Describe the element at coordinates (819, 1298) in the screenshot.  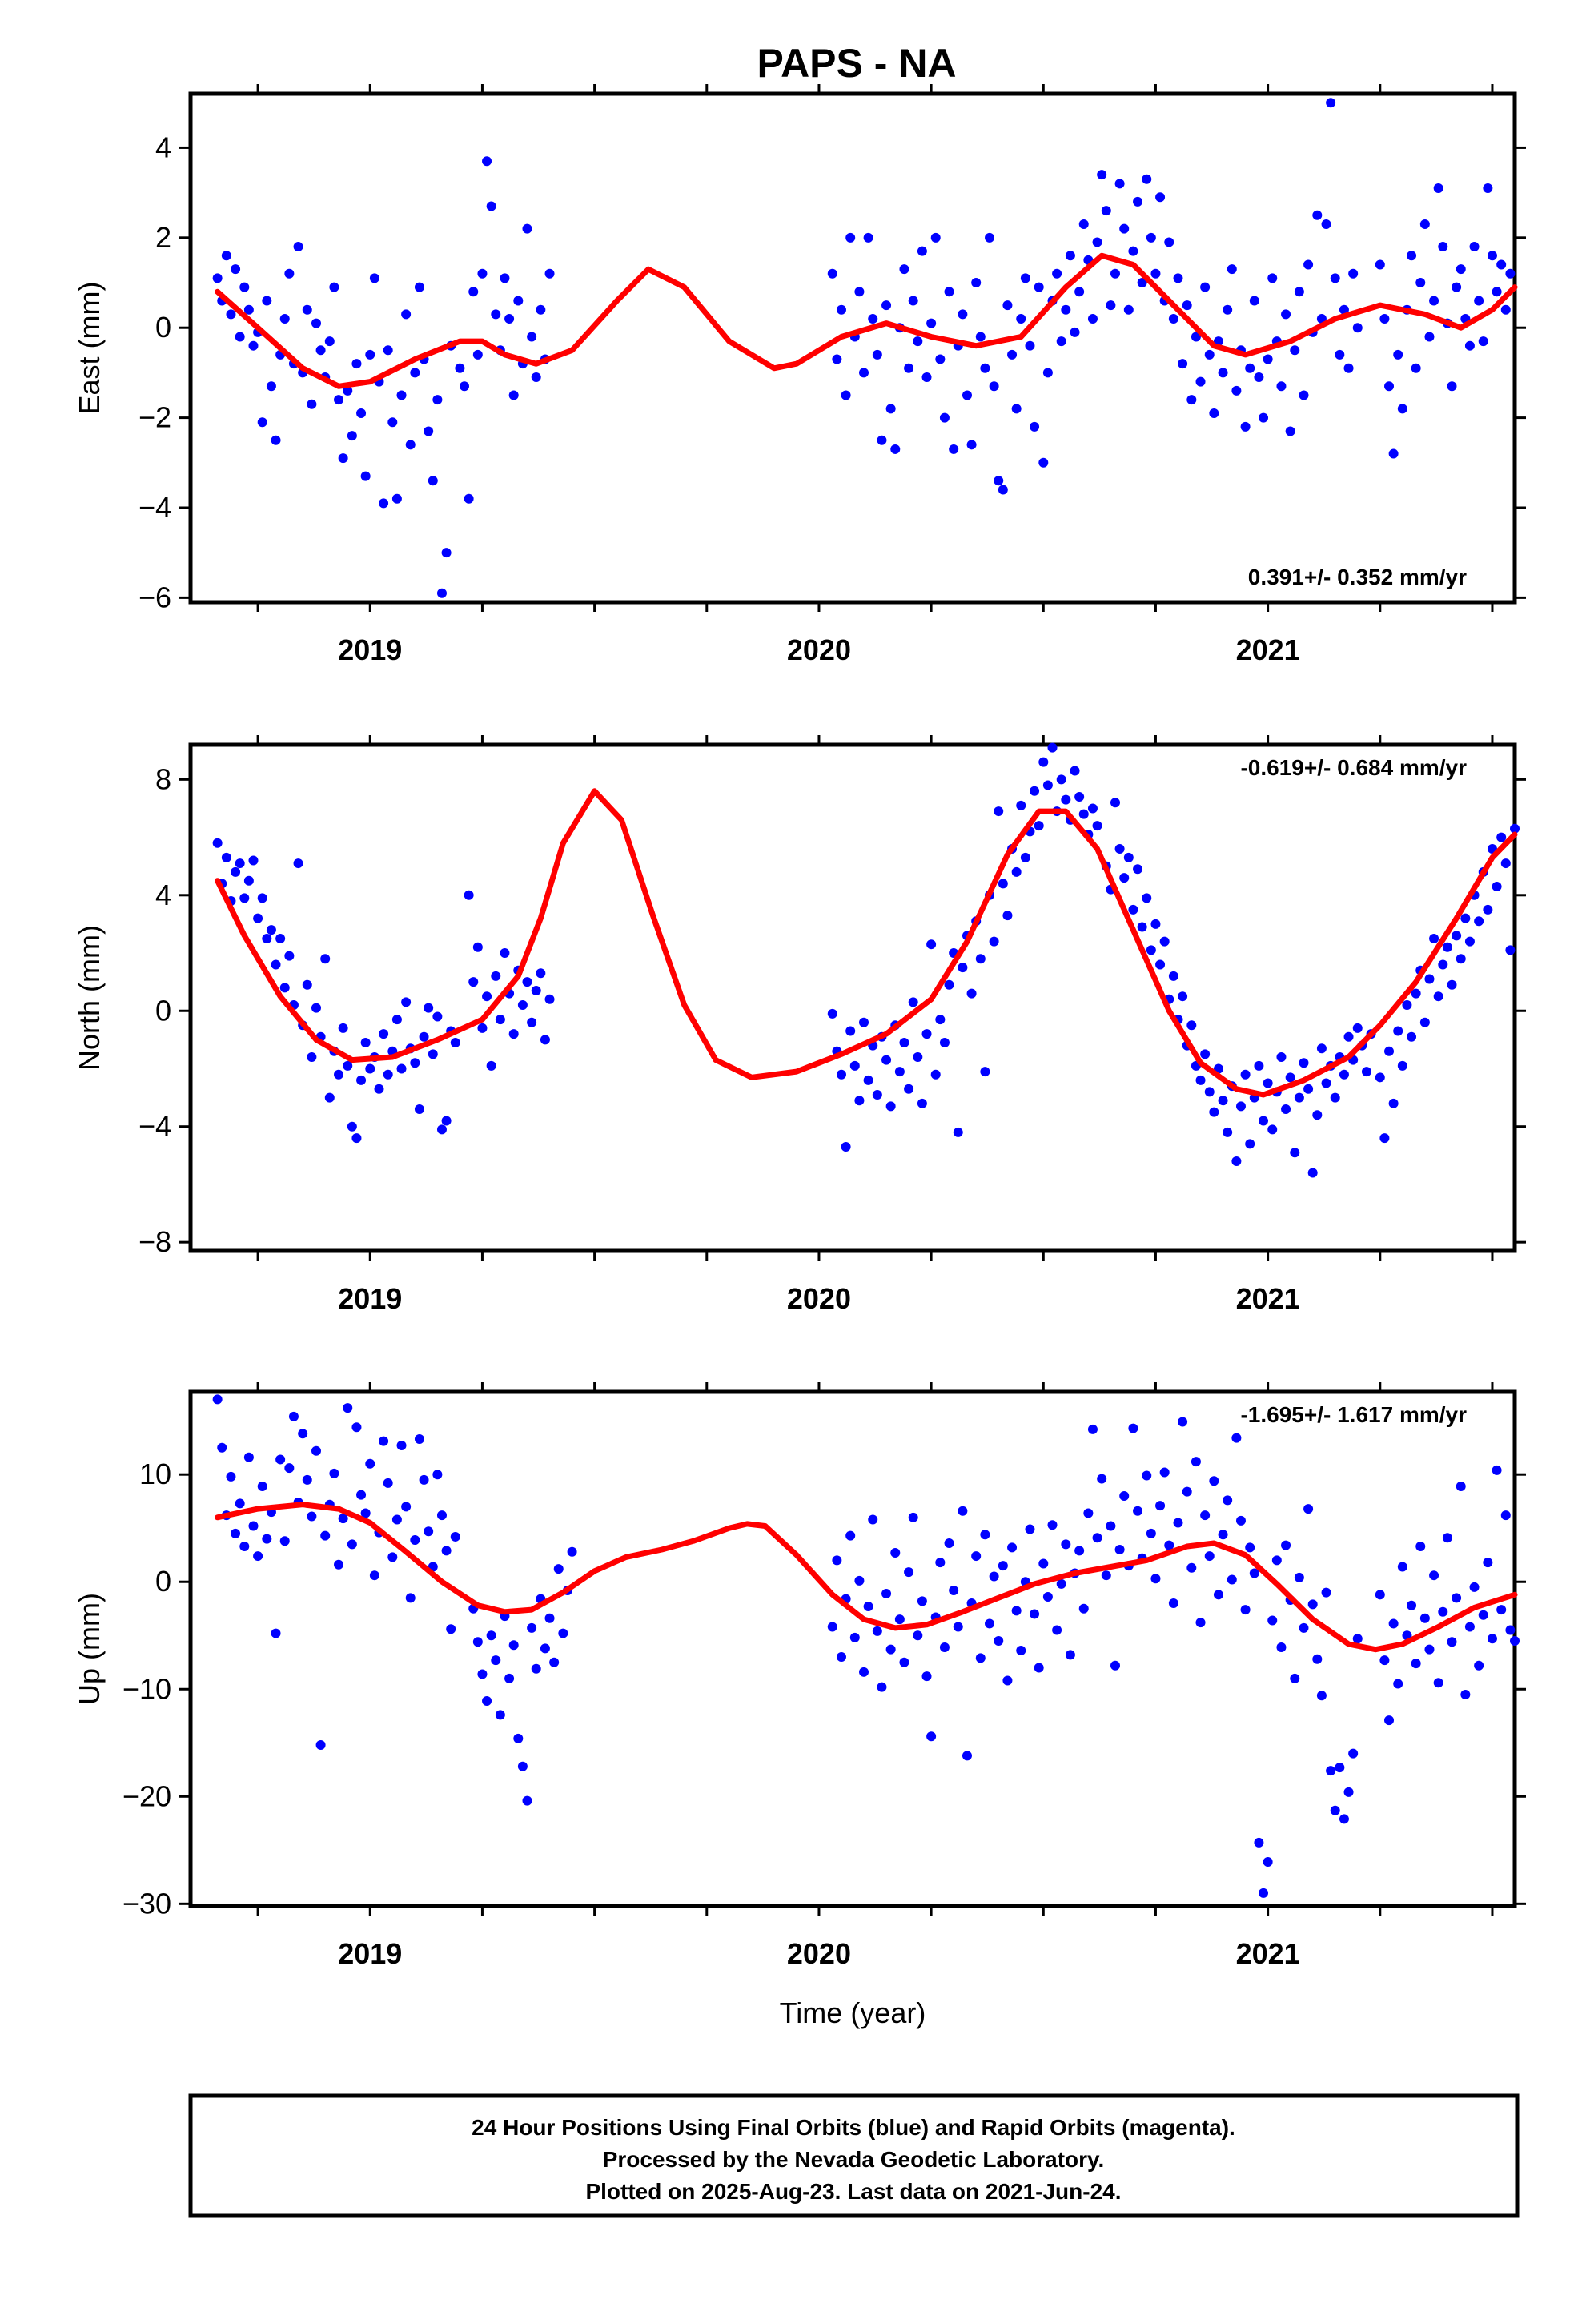
I see `north-xtick-label: 2020` at that location.